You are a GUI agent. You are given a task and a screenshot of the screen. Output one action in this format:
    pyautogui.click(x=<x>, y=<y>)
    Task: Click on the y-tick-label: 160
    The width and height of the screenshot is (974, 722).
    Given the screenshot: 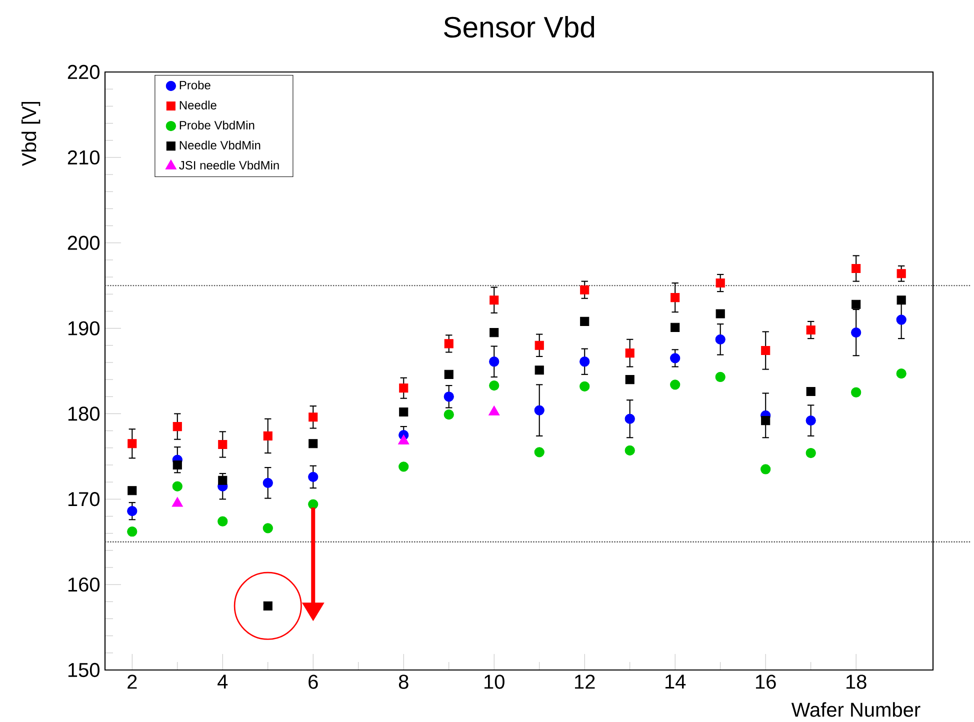 What is the action you would take?
    pyautogui.click(x=84, y=584)
    